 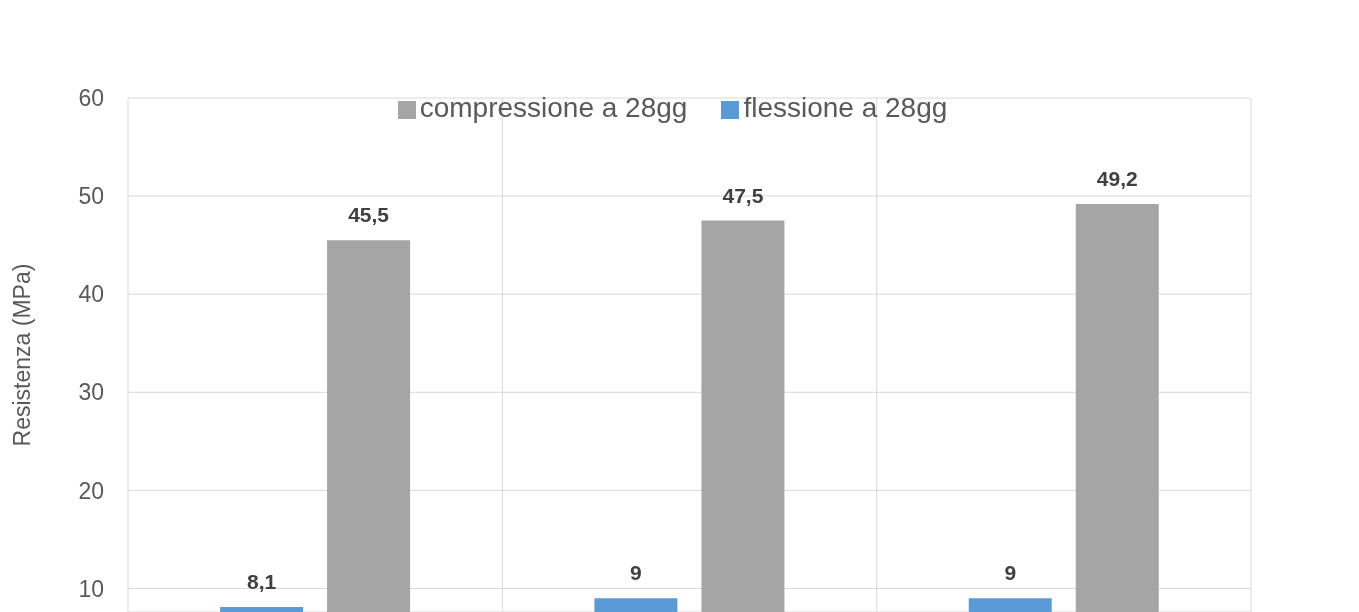 I want to click on data-label: 47,5, so click(x=743, y=195).